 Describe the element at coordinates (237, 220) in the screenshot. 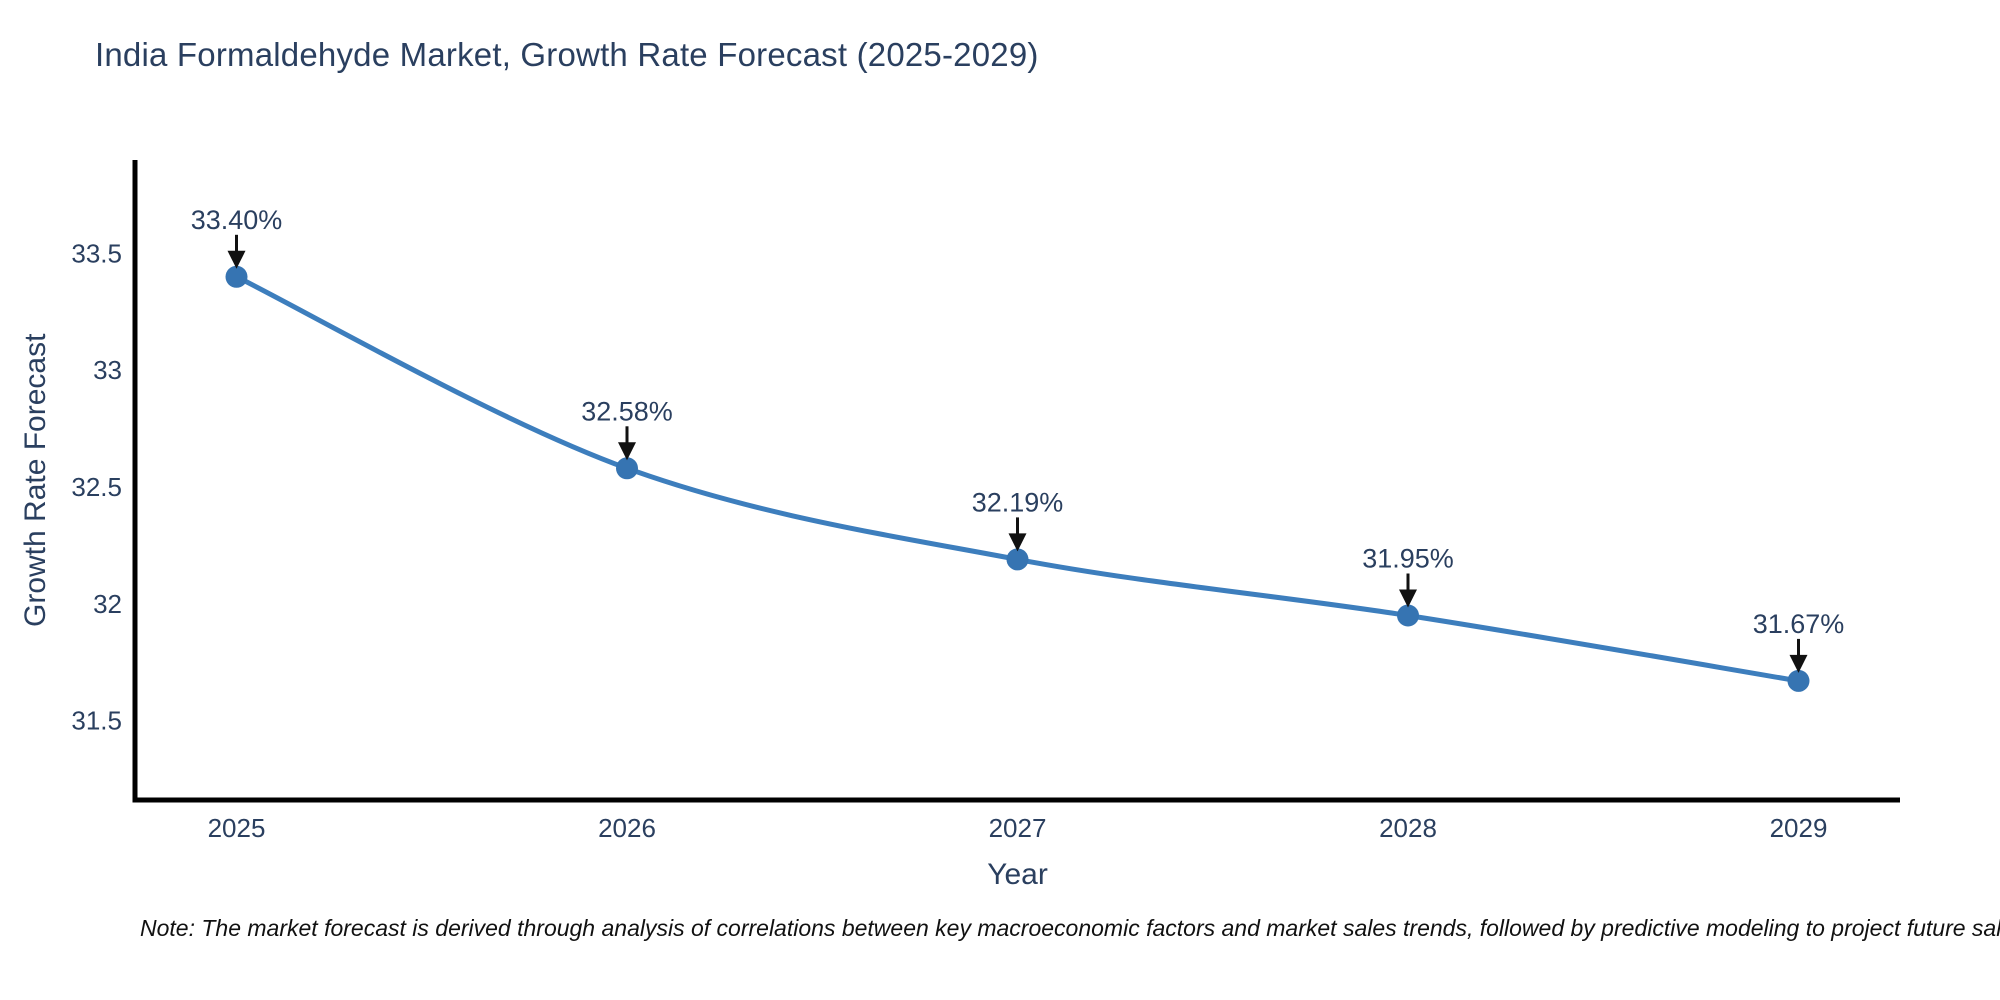

I see `annotation-label: 33.40%` at that location.